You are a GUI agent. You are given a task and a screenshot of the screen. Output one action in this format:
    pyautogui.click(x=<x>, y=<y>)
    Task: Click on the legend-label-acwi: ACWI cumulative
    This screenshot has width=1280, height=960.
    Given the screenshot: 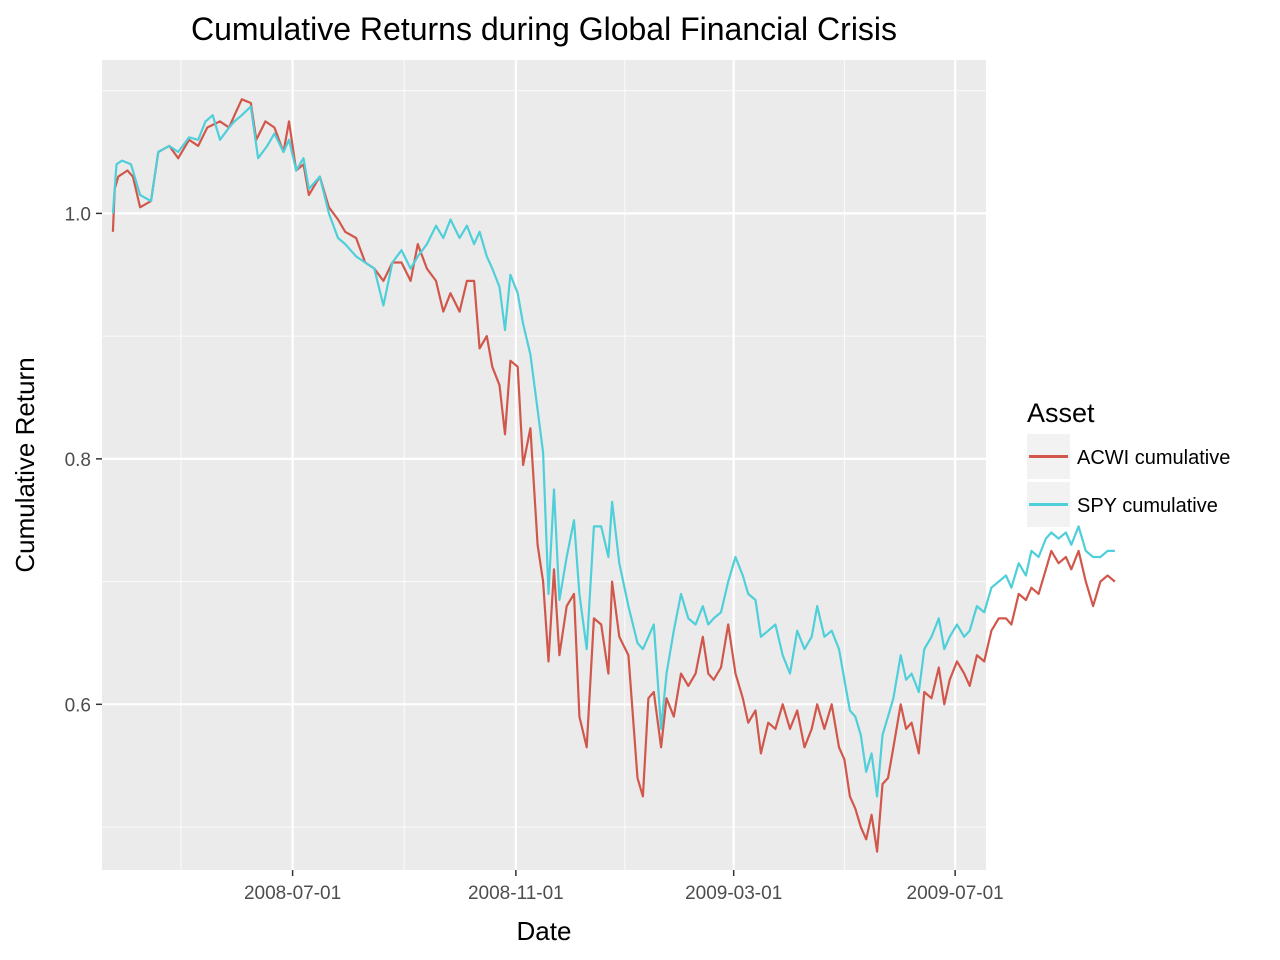 What is the action you would take?
    pyautogui.click(x=1153, y=458)
    